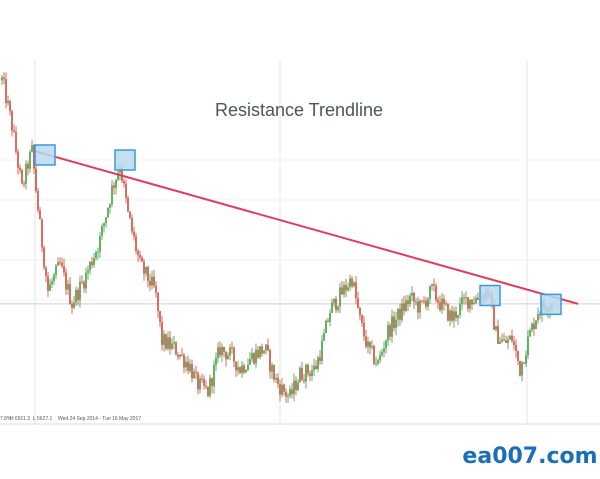 The height and width of the screenshot is (479, 600). What do you see at coordinates (529, 456) in the screenshot?
I see `brand-logo: ea007.com` at bounding box center [529, 456].